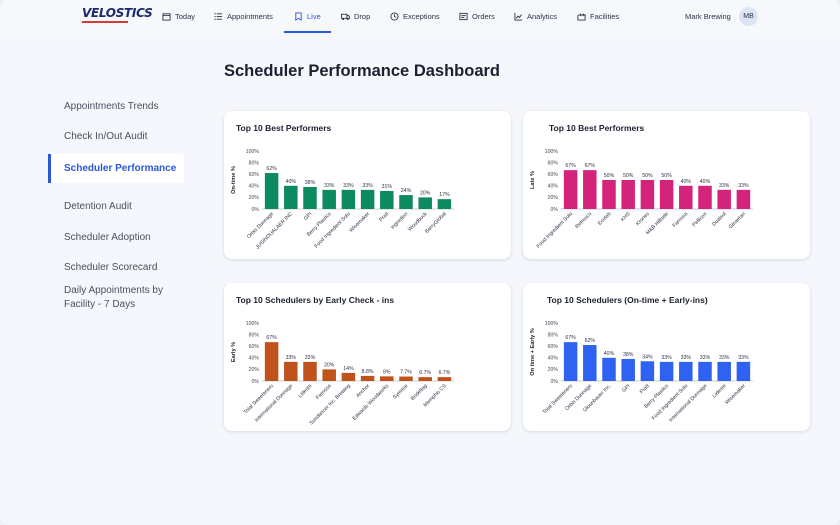 The height and width of the screenshot is (525, 840). I want to click on x-tick-label: Edwards Woodworks, so click(371, 402).